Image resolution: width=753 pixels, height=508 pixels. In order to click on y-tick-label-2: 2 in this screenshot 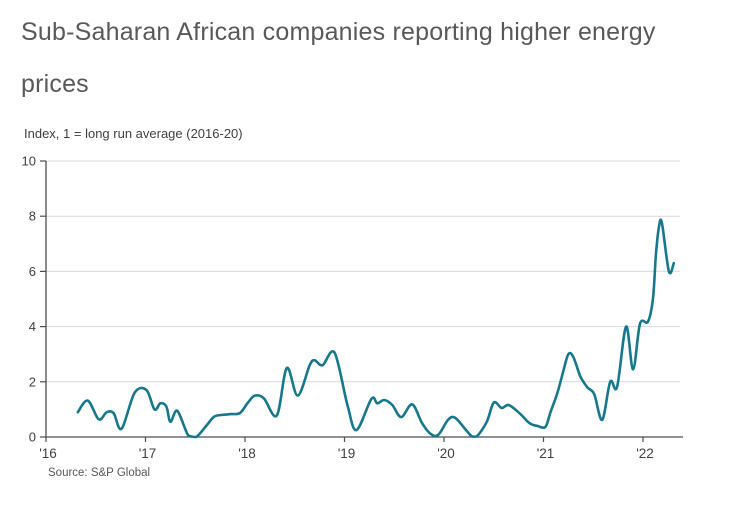, I will do `click(32, 381)`.